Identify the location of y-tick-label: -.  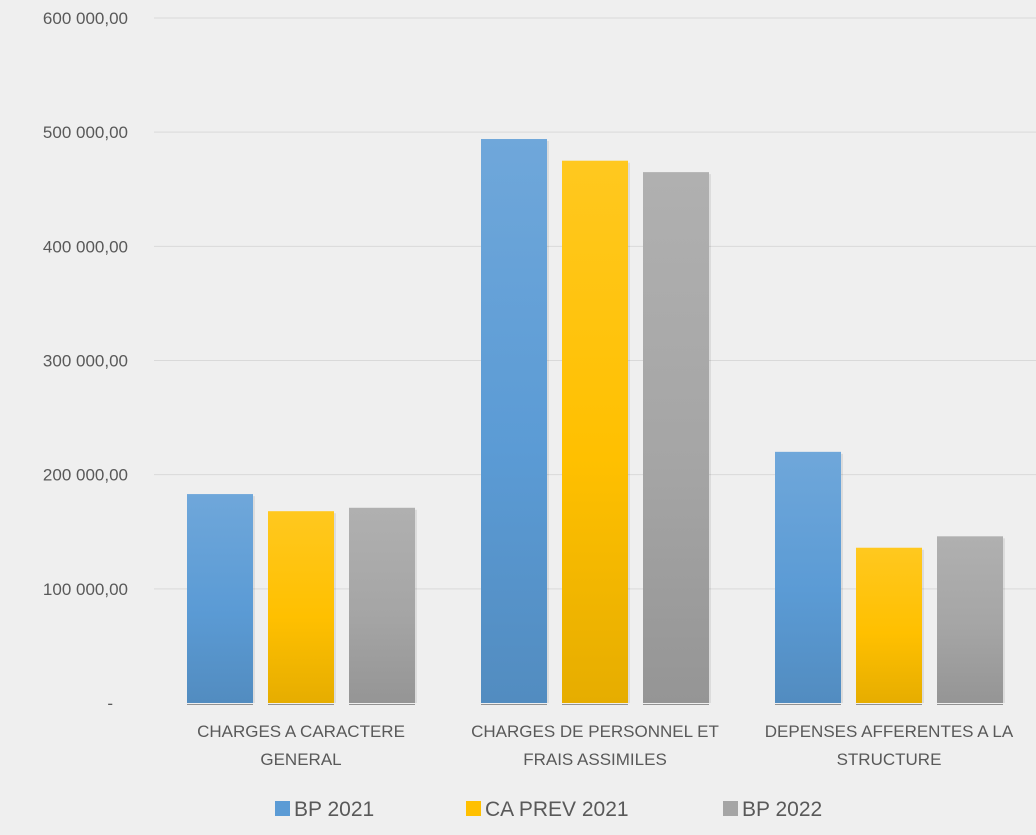
(110, 703).